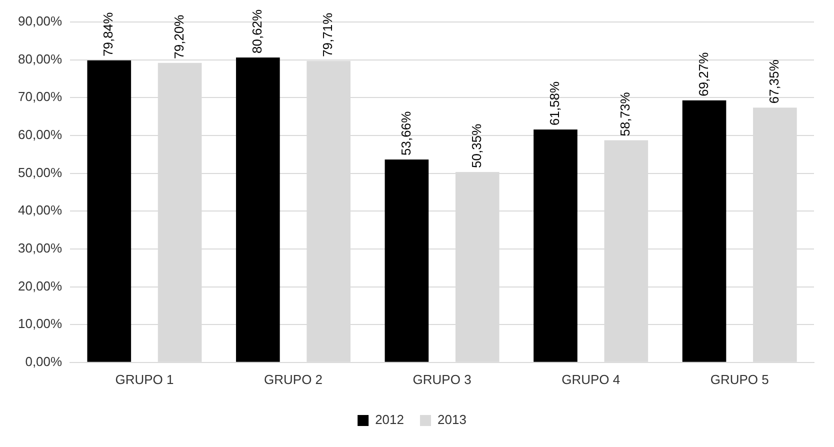 The width and height of the screenshot is (834, 447). Describe the element at coordinates (739, 379) in the screenshot. I see `x-tick-label: GRUPO 5` at that location.